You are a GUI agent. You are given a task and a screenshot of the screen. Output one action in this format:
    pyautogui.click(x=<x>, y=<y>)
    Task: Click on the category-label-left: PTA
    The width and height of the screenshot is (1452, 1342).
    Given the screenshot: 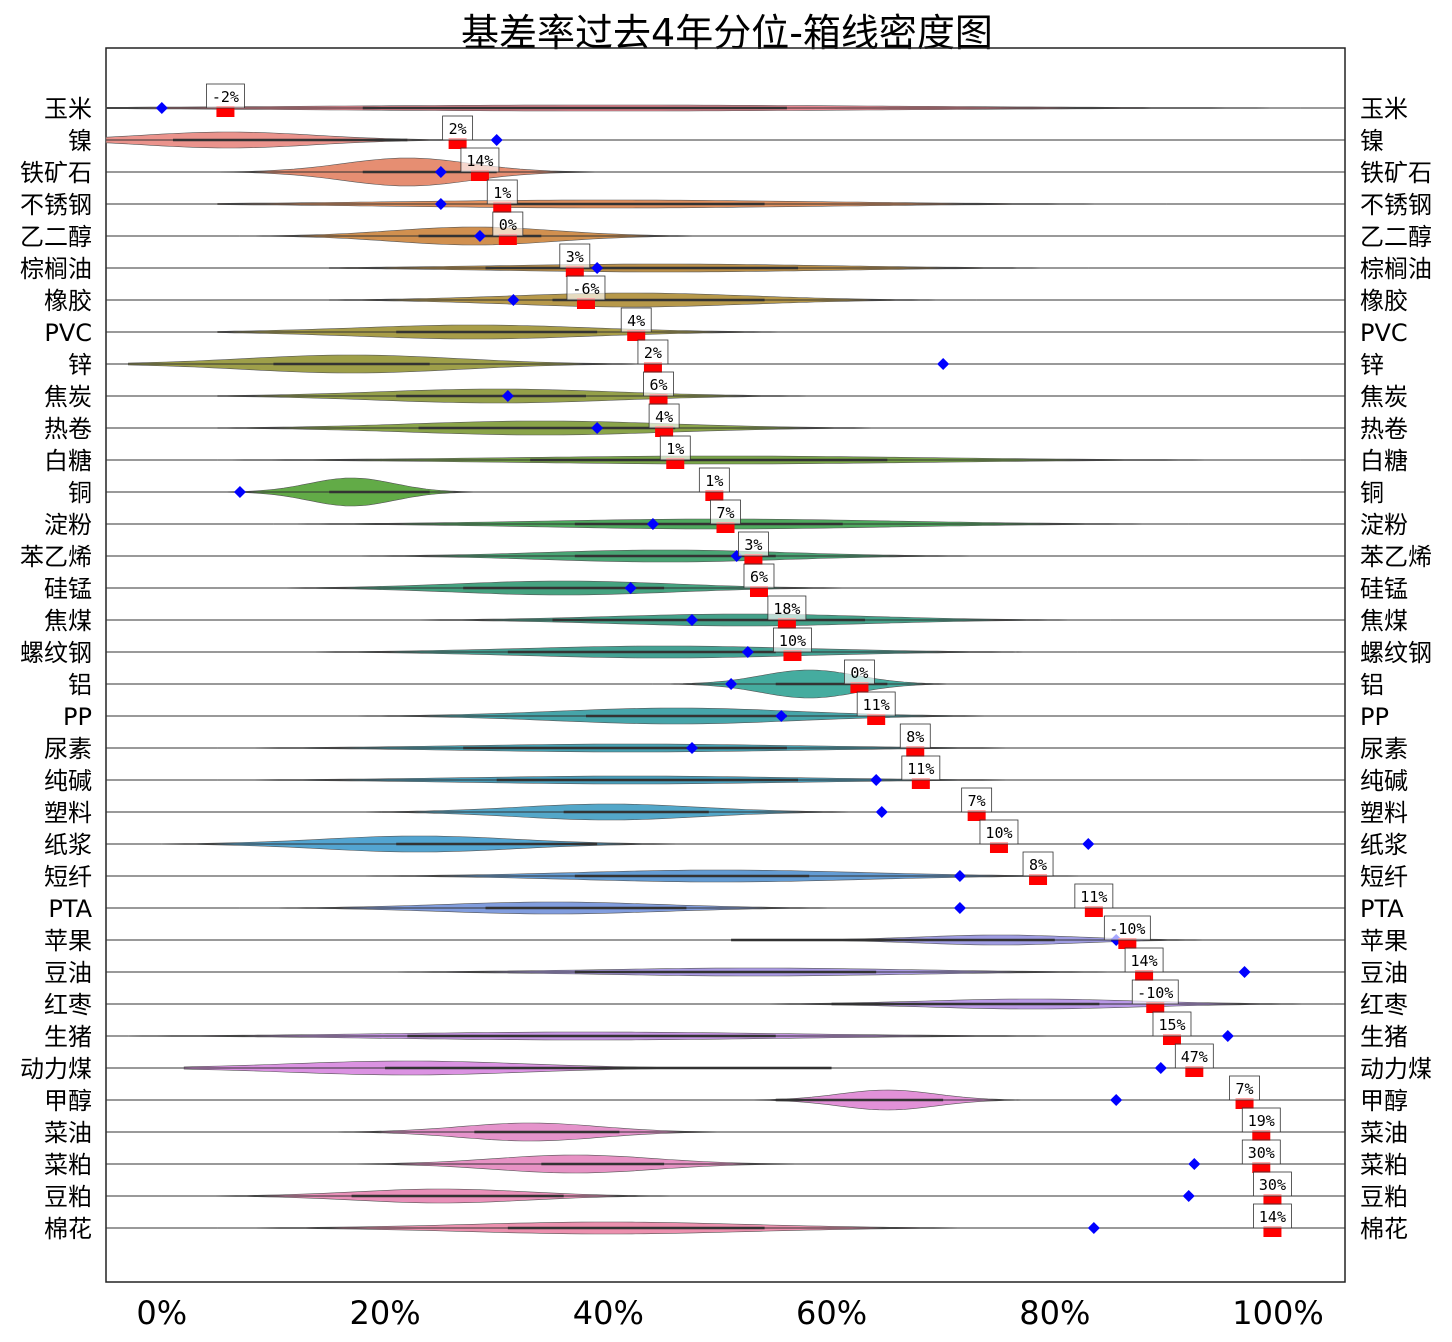 What is the action you would take?
    pyautogui.click(x=70, y=909)
    